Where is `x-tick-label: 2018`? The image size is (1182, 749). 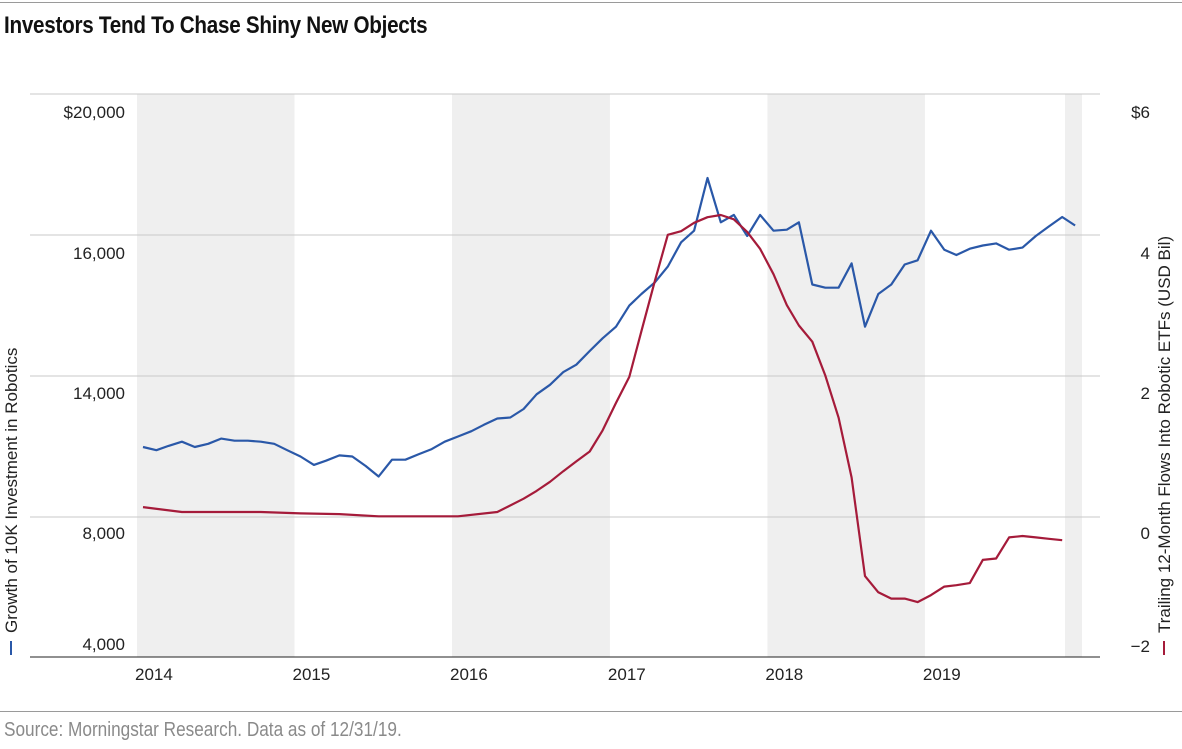
x-tick-label: 2018 is located at coordinates (784, 674).